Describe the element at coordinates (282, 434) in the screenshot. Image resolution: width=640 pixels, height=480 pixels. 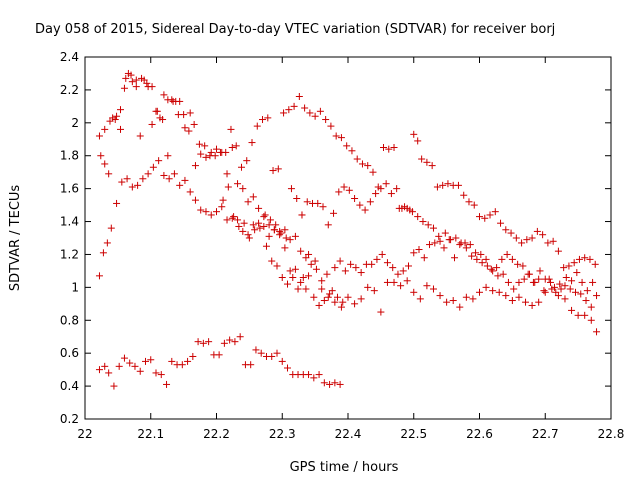
I see `x-tick-label: 22.3` at that location.